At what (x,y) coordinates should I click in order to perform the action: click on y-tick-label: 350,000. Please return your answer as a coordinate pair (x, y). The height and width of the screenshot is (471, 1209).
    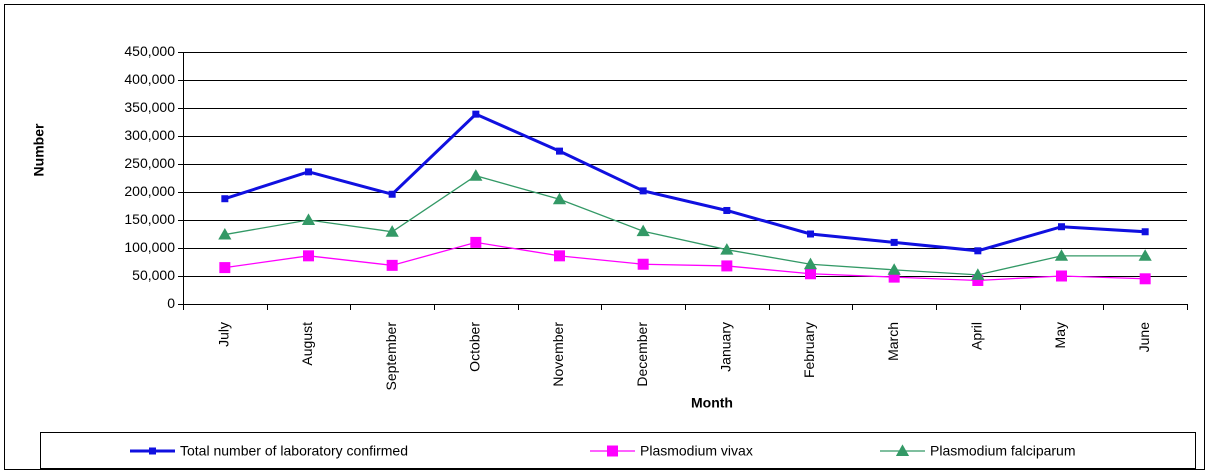
    Looking at the image, I should click on (149, 107).